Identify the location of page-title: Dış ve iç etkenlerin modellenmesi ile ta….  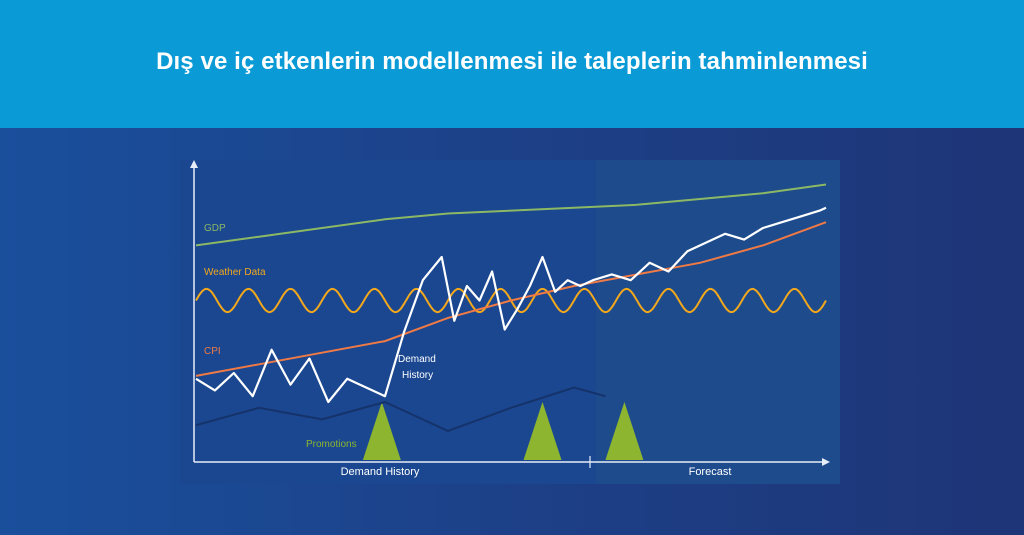
(512, 61).